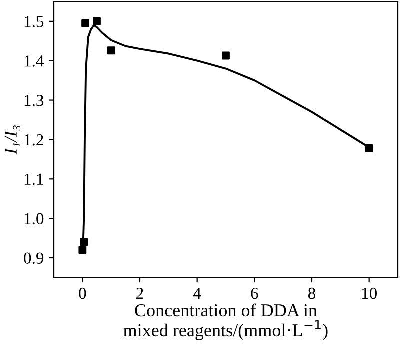  What do you see at coordinates (12, 140) in the screenshot?
I see `y-axis-title: I₁/I₃` at bounding box center [12, 140].